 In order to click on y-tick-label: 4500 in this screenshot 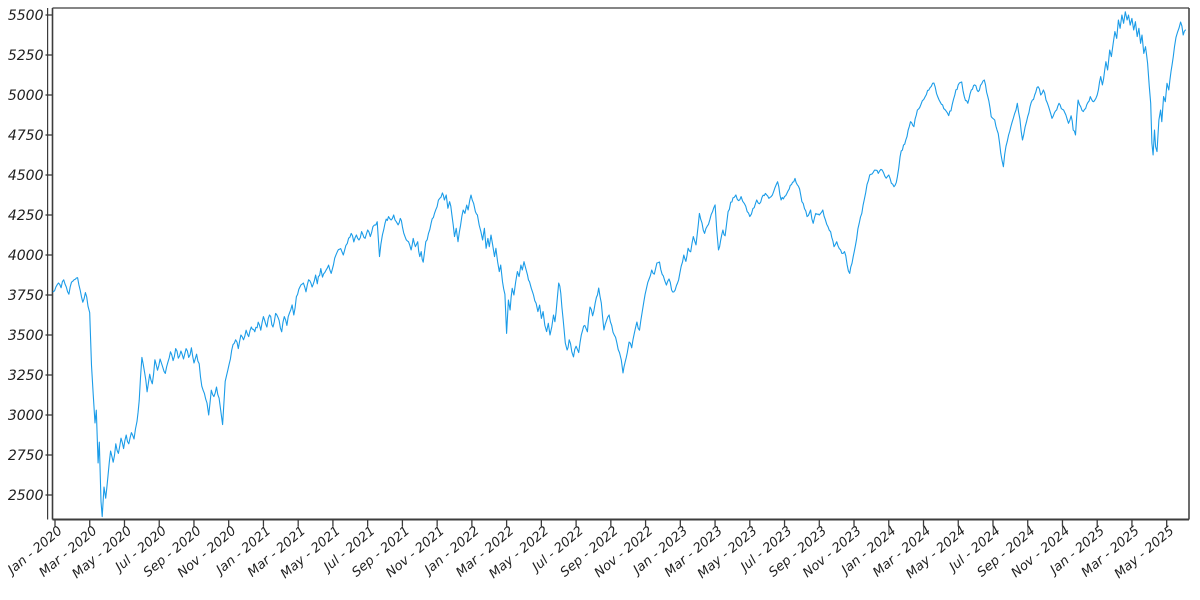, I will do `click(26, 176)`.